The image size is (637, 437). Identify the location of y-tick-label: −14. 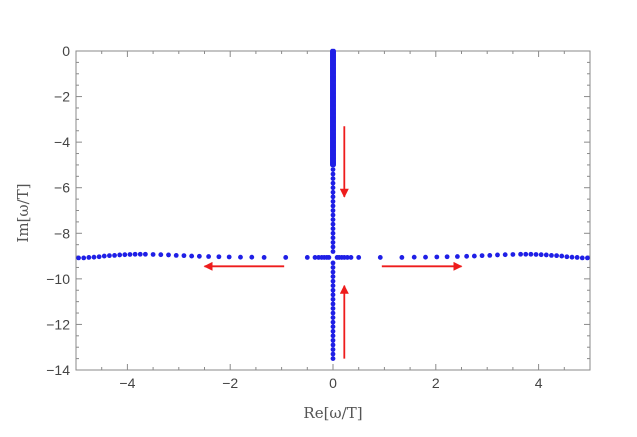
(58, 370).